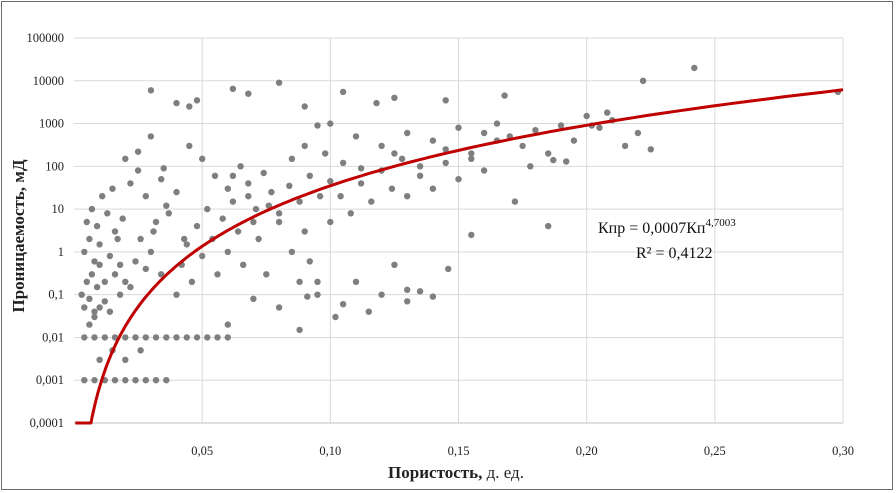 This screenshot has height=493, width=896. I want to click on x-tick-label: 0,25, so click(715, 451).